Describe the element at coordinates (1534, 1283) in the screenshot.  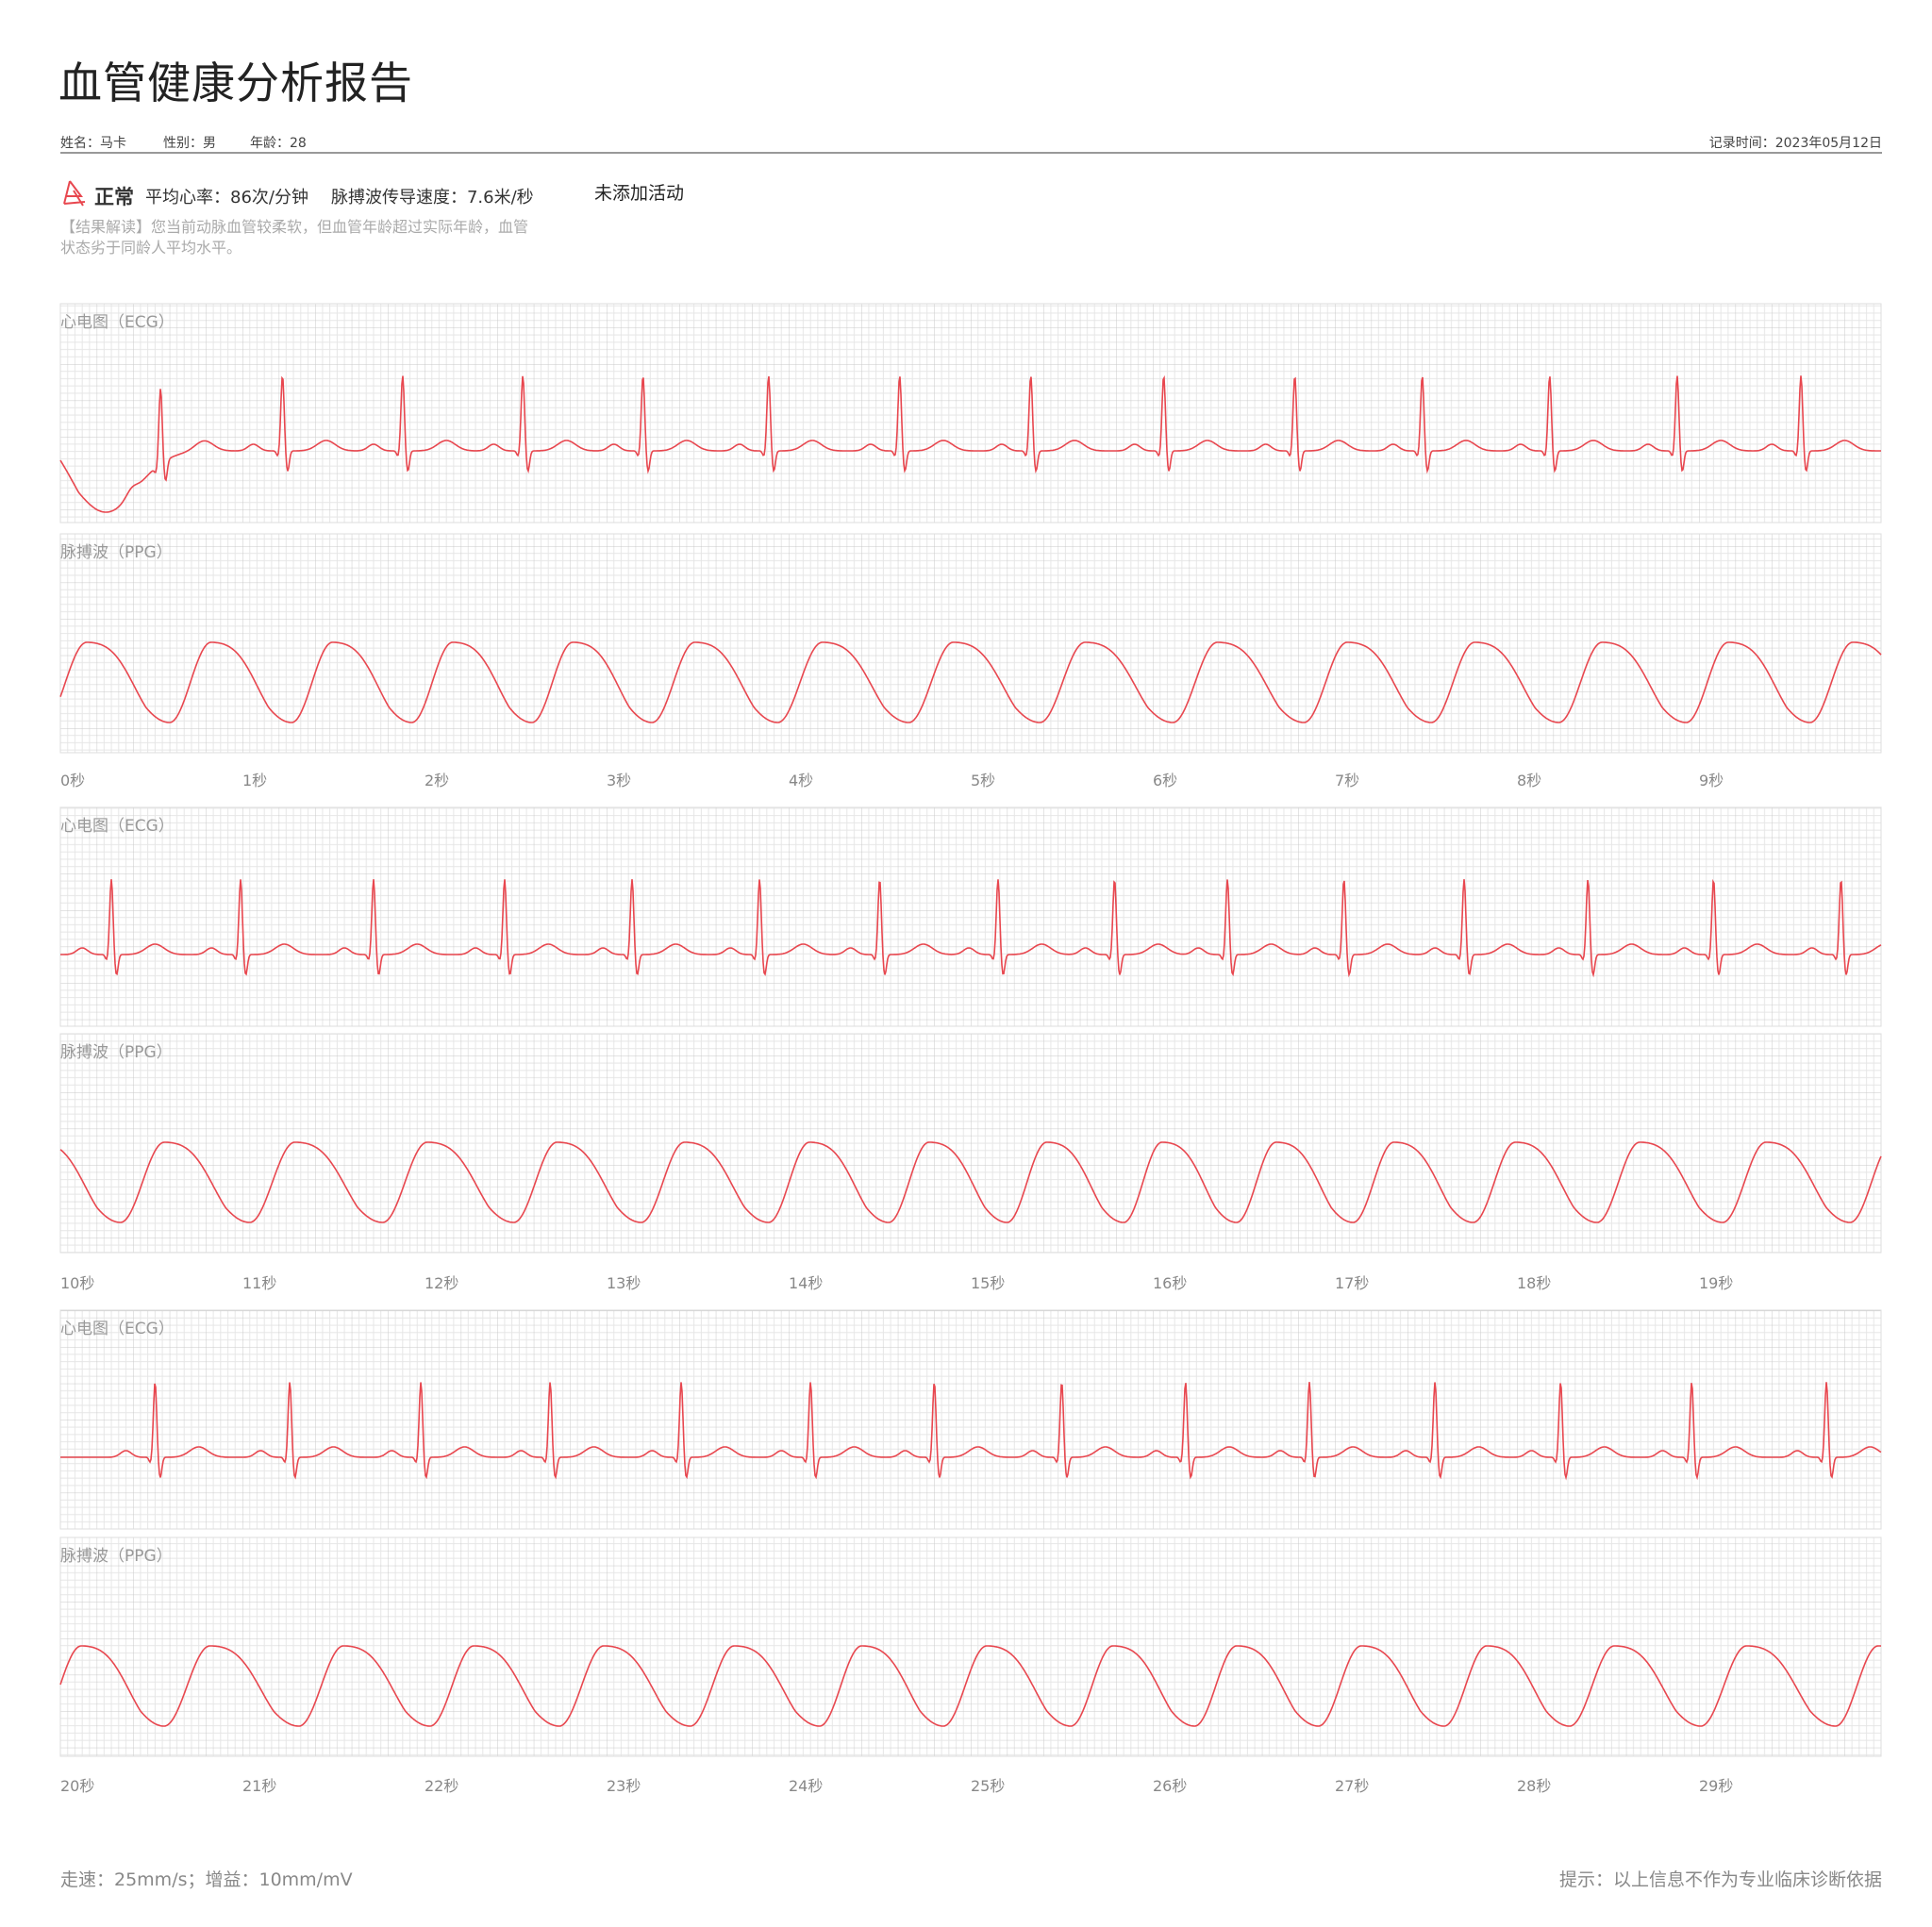
I see `time-tick-label: 18秒` at that location.